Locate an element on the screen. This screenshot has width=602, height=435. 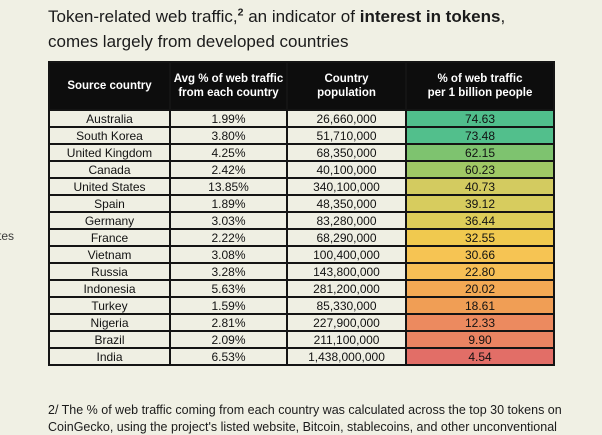
table-row: Spain 1.89% 48,350,000 39.12 is located at coordinates (301, 203).